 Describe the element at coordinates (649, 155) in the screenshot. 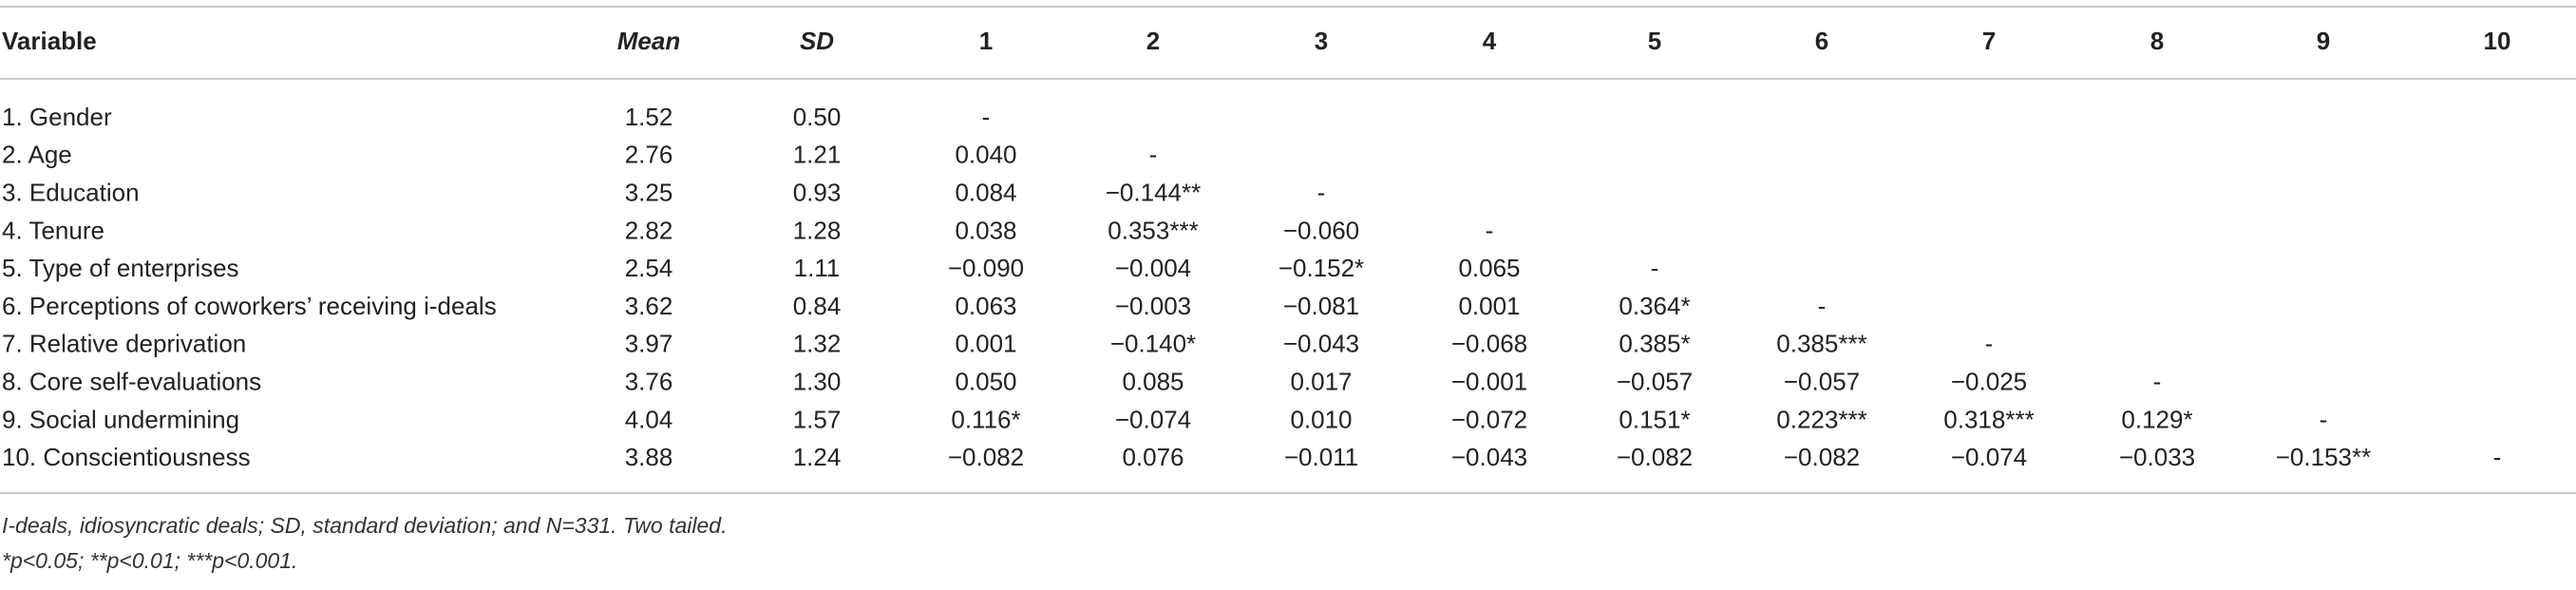

I see `cell: 2.76` at that location.